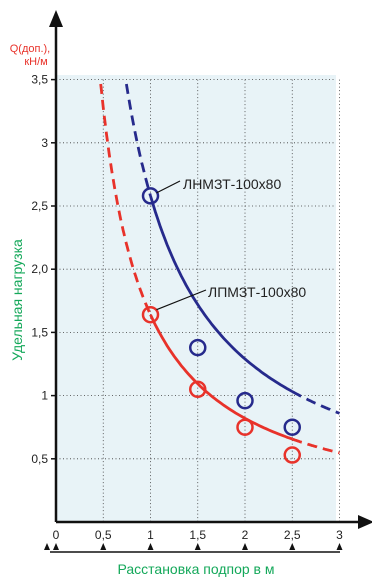 The height and width of the screenshot is (577, 372). What do you see at coordinates (150, 535) in the screenshot?
I see `x-tick-label: 1` at bounding box center [150, 535].